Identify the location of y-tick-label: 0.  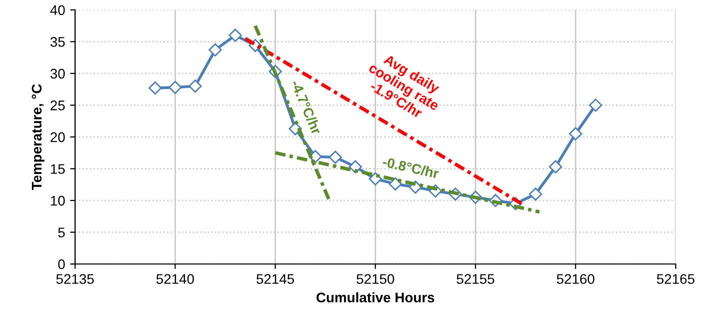
(61, 264).